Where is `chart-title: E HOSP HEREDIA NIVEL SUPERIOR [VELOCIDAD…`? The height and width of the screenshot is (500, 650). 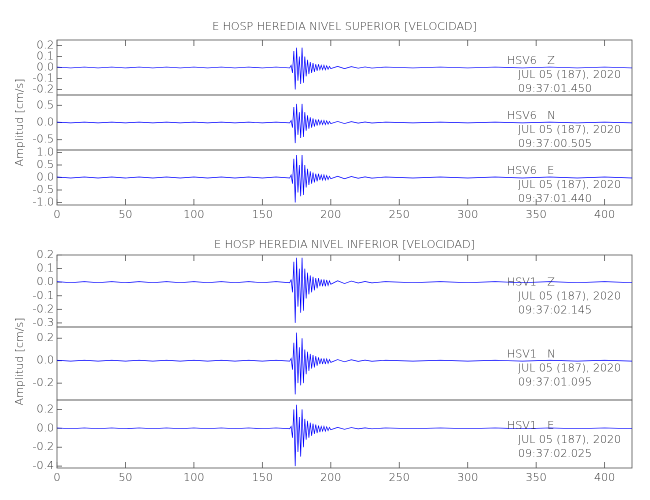 chart-title: E HOSP HEREDIA NIVEL SUPERIOR [VELOCIDAD… is located at coordinates (344, 26).